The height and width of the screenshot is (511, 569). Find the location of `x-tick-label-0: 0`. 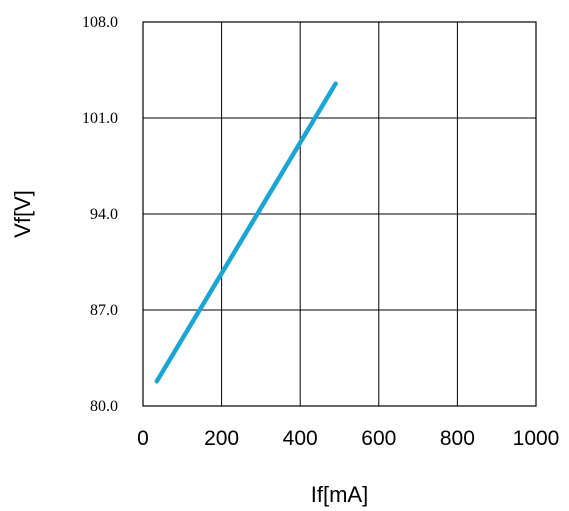

x-tick-label-0: 0 is located at coordinates (143, 438).